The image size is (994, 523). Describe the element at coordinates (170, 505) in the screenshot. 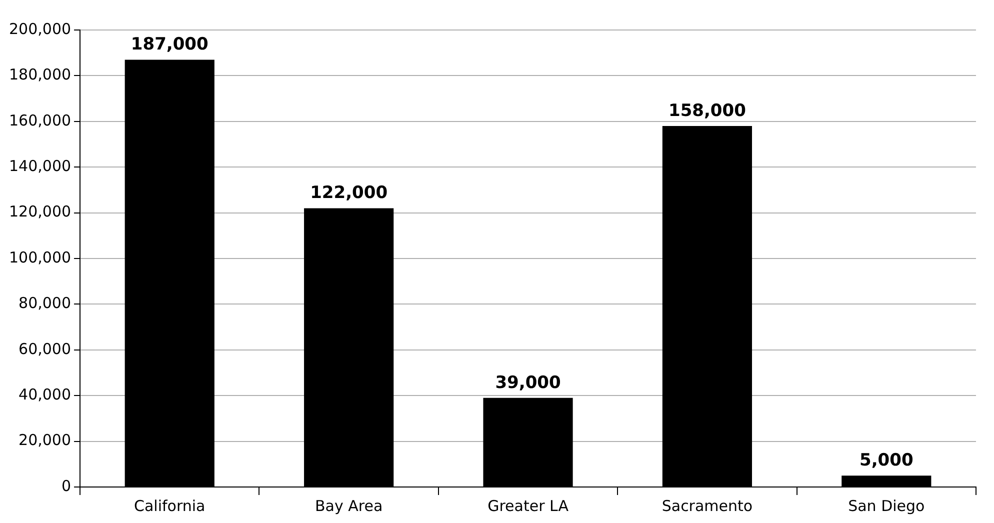

I see `x-tick-label: California` at that location.